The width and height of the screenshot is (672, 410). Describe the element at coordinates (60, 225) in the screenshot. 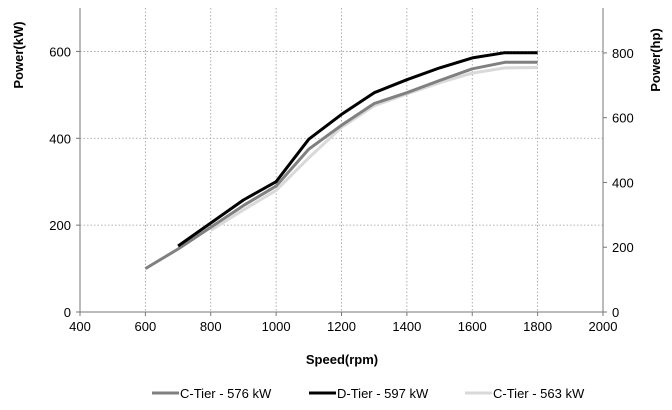

I see `y-tick-label: 200` at that location.